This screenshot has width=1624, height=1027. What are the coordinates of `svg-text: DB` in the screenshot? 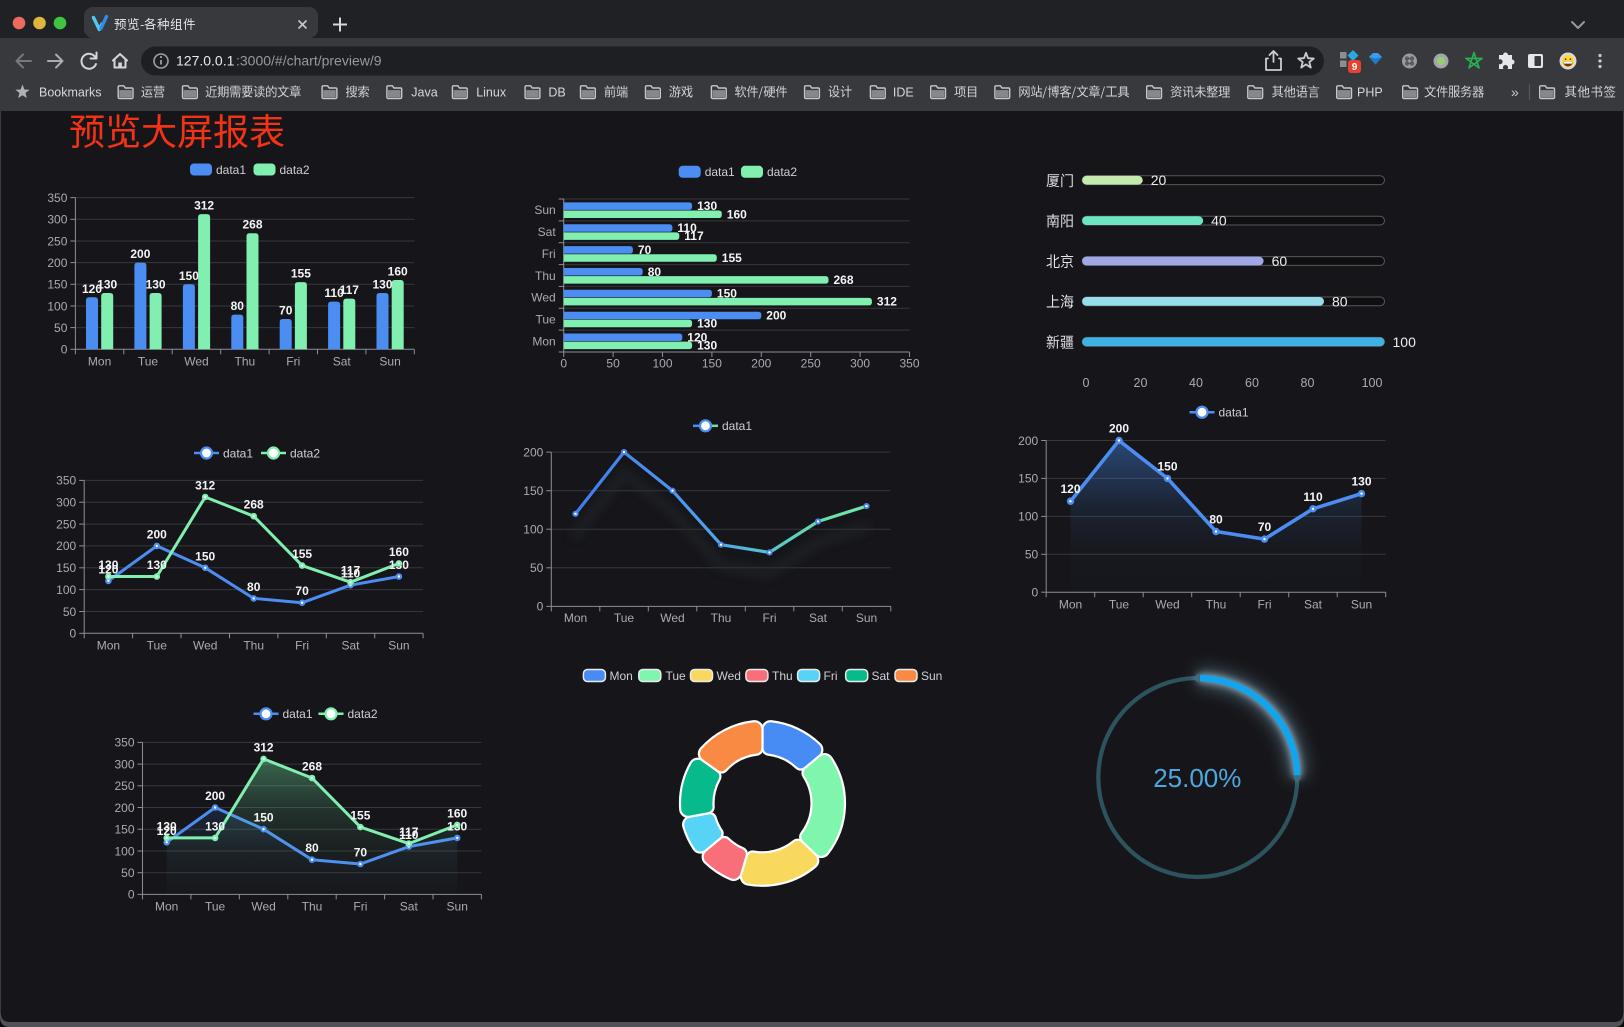 It's located at (556, 93).